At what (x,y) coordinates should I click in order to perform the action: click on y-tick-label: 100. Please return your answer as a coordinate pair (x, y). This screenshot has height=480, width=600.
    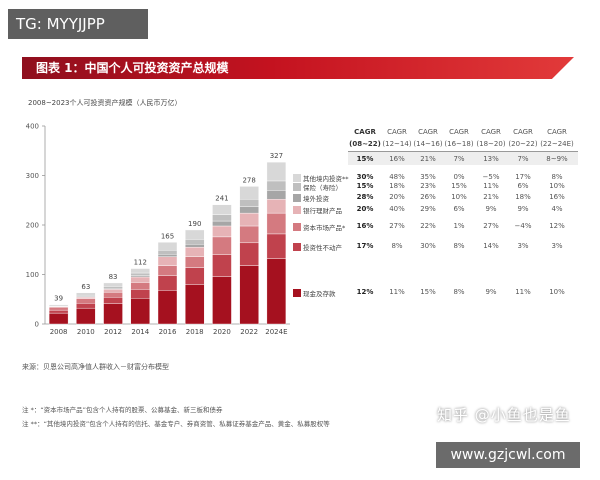
    Looking at the image, I should click on (32, 275).